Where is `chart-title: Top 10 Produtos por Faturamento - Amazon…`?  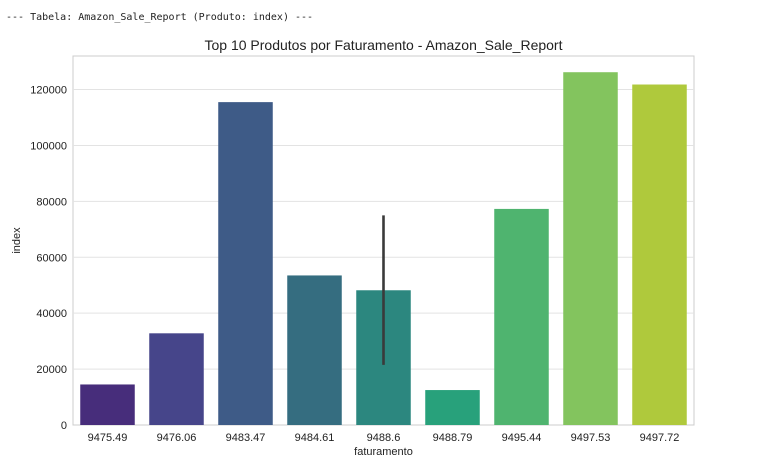
chart-title: Top 10 Produtos por Faturamento - Amazon… is located at coordinates (384, 45).